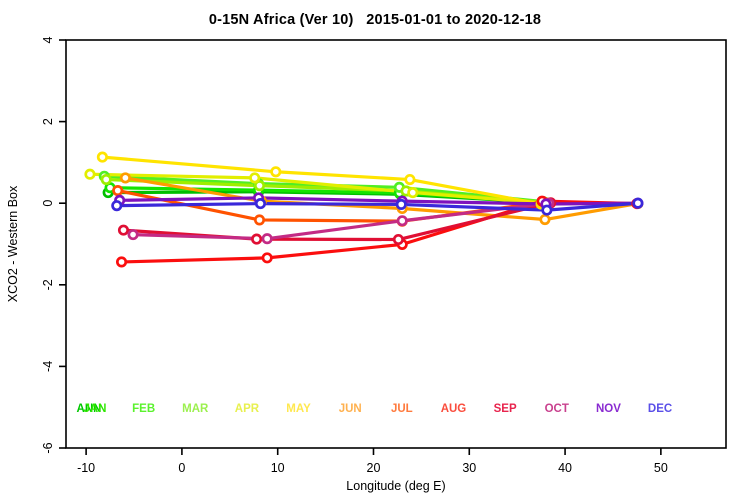  What do you see at coordinates (48, 366) in the screenshot?
I see `y-tick-label: -4` at bounding box center [48, 366].